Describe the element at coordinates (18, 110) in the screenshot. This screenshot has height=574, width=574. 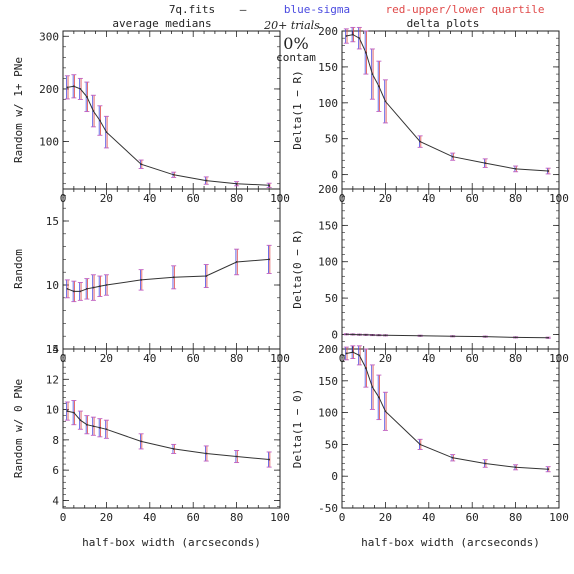
I see `y-axis-label: Random w/ 1+ PNe` at that location.